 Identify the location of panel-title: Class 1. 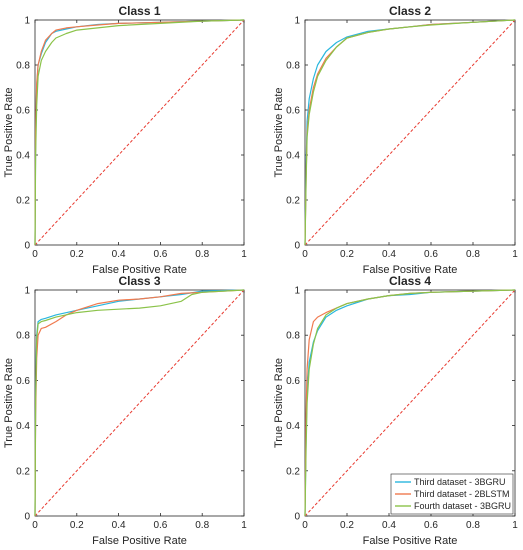
(139, 11).